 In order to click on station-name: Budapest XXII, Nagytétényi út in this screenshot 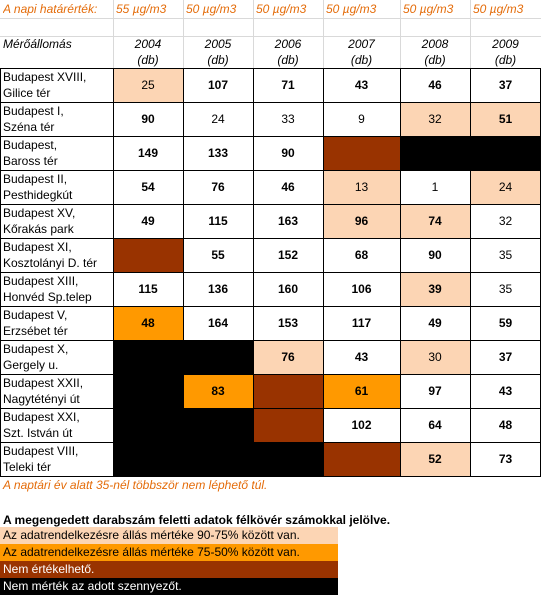, I will do `click(56, 391)`.